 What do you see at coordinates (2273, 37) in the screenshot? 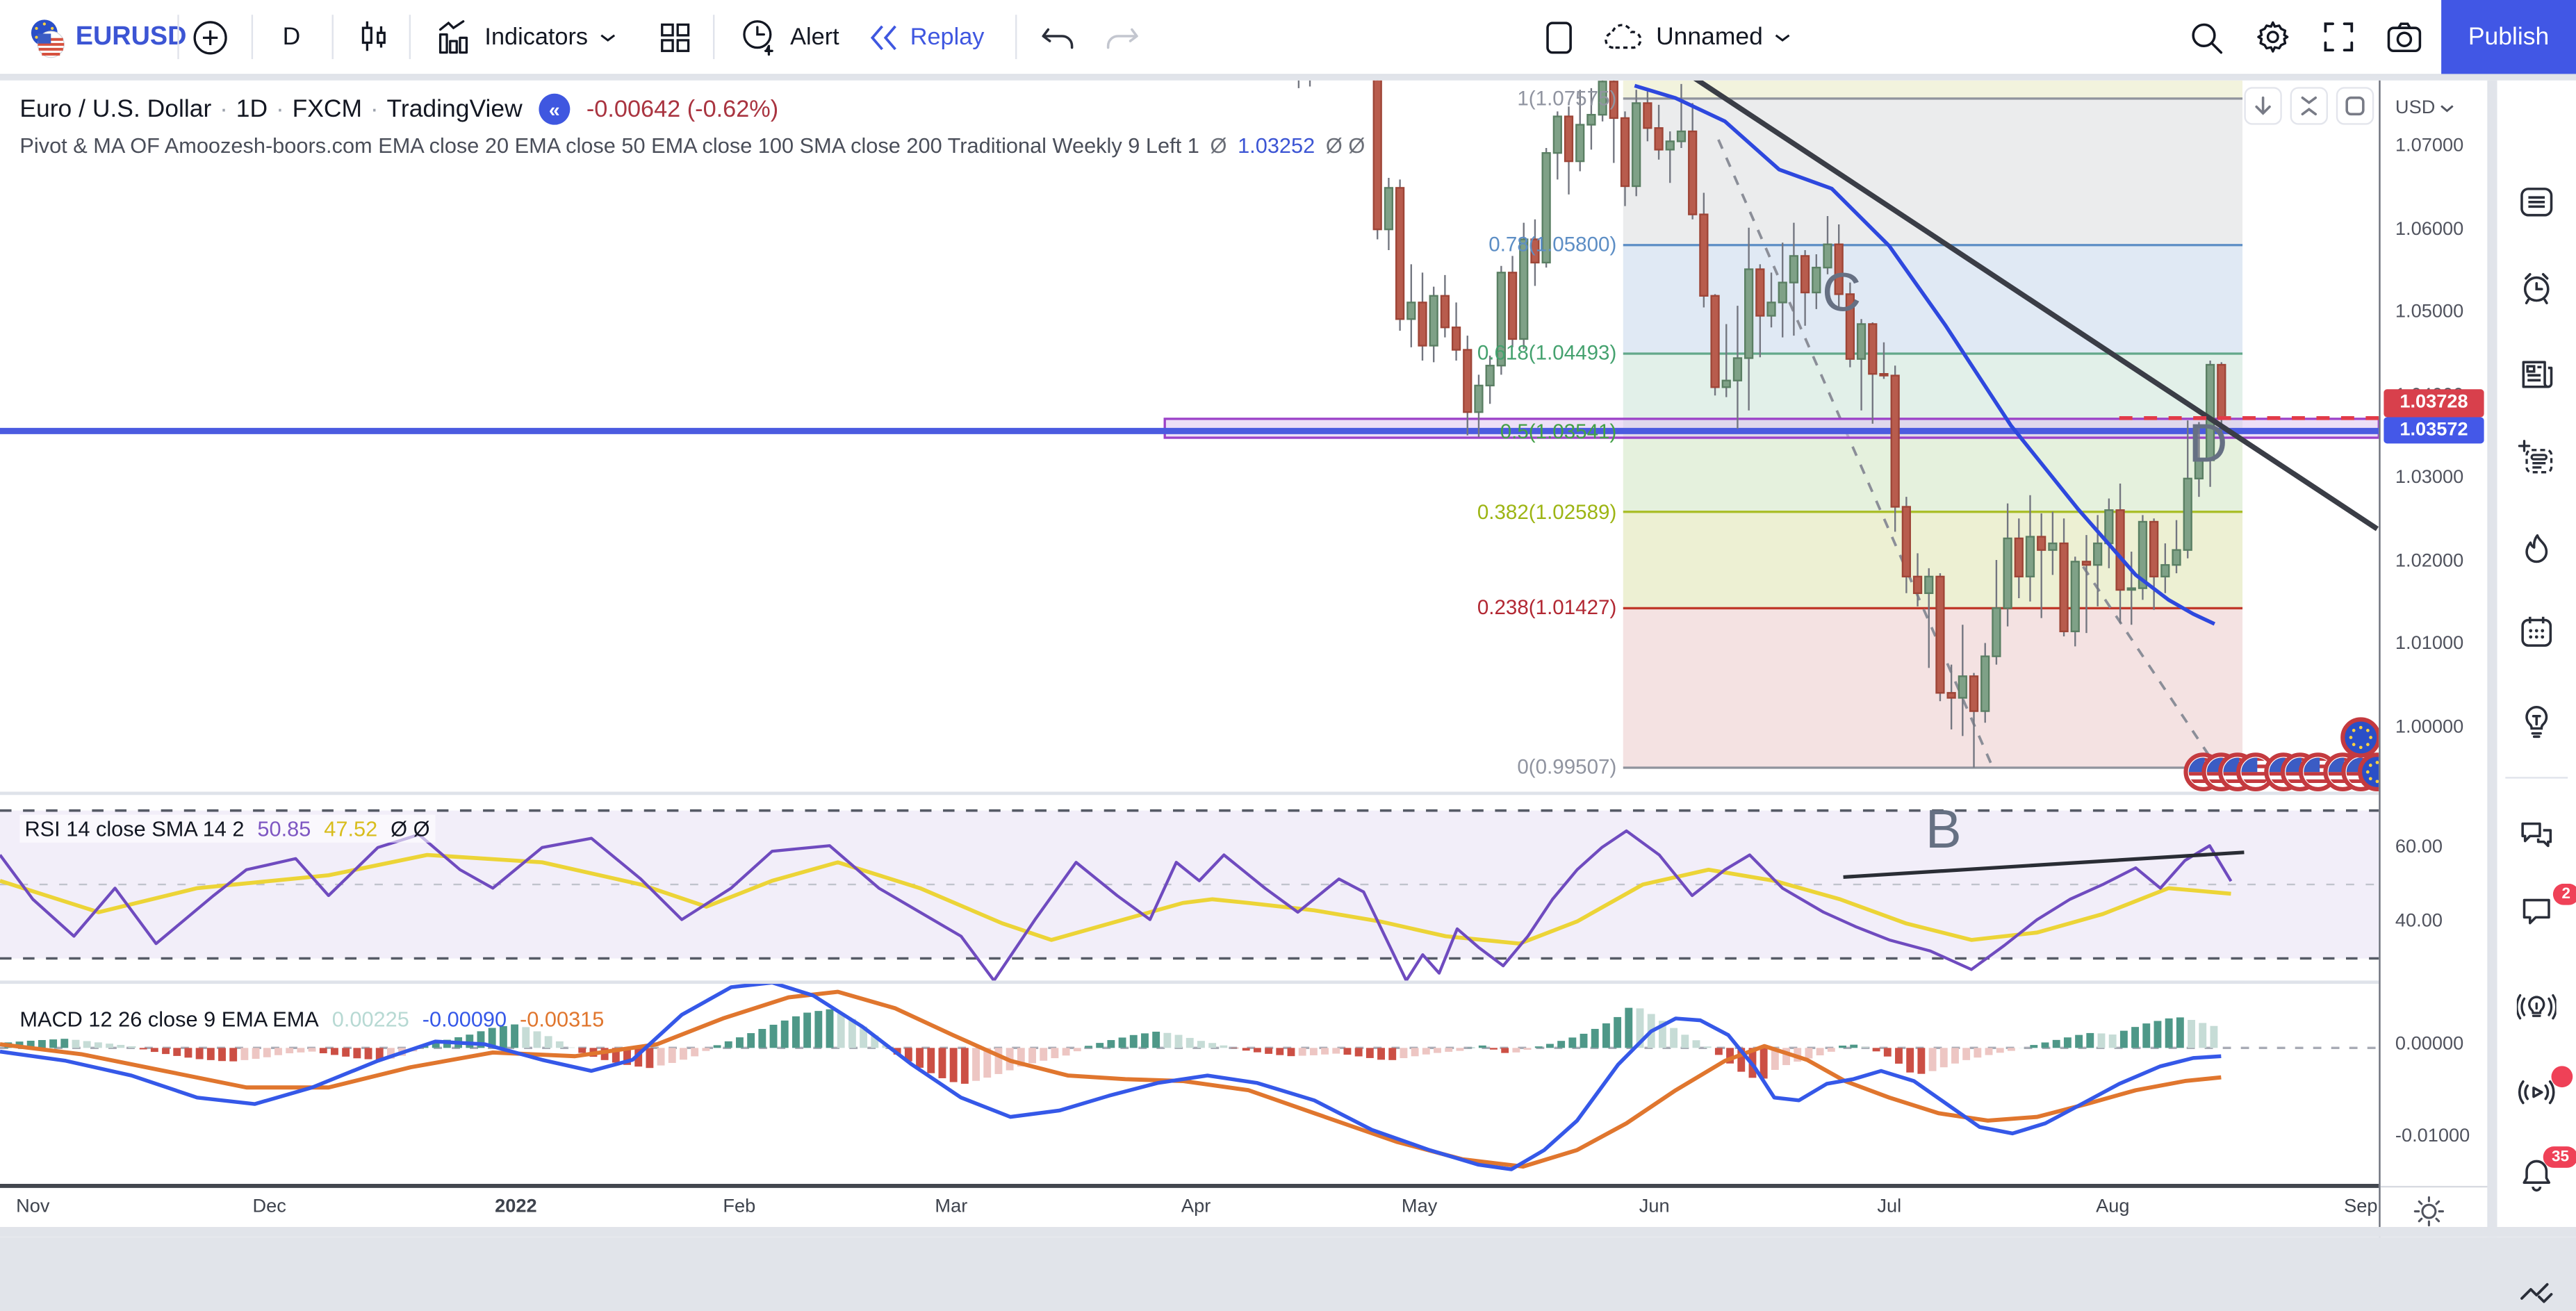
I see `settings-button` at bounding box center [2273, 37].